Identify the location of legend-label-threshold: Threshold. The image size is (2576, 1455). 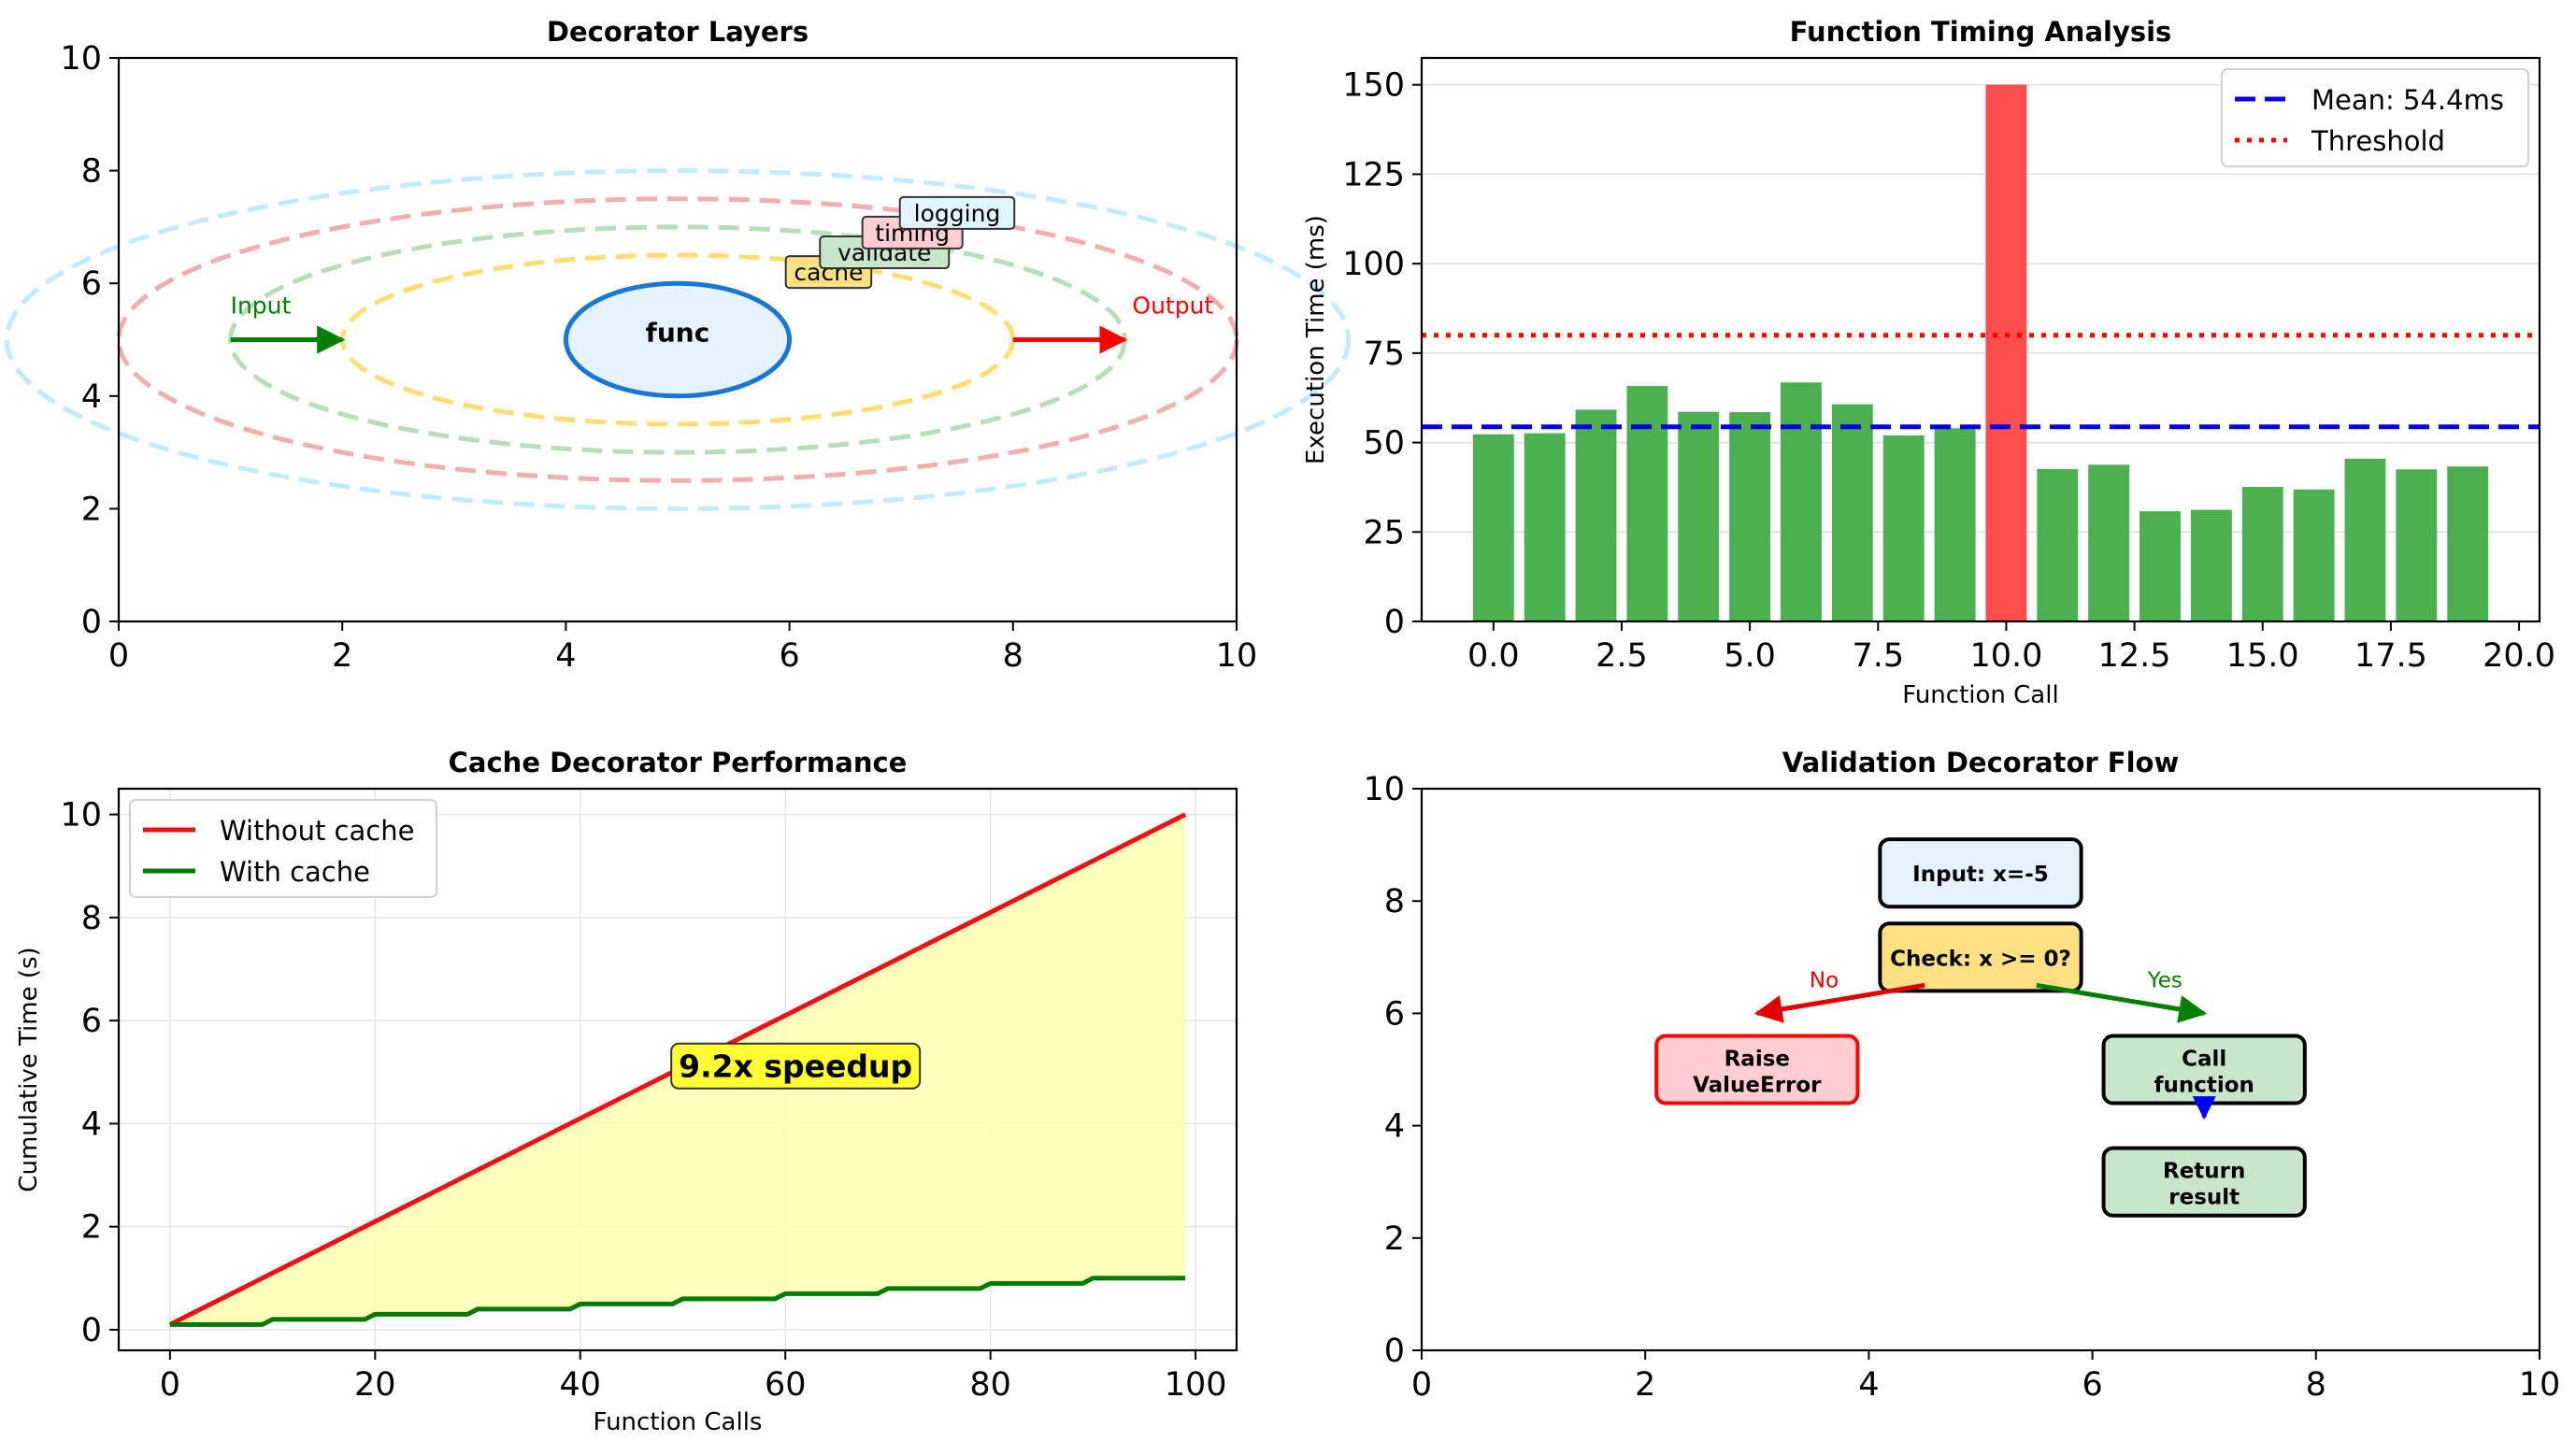
(2378, 141).